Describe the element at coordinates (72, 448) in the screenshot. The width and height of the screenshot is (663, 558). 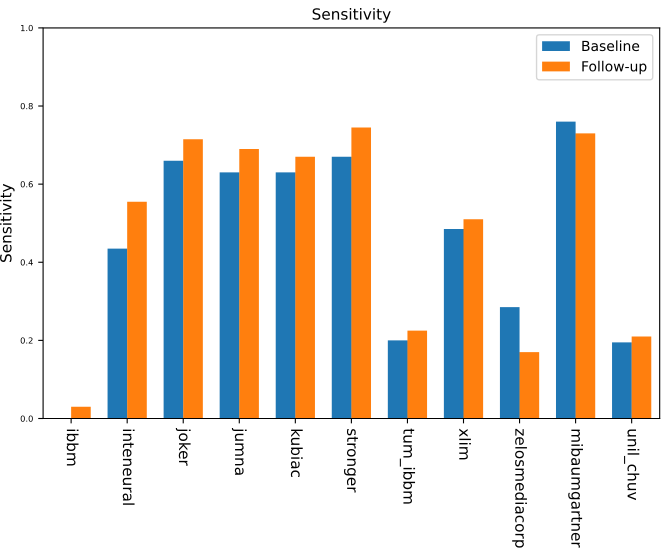
I see `x-tick-label: ibbm` at that location.